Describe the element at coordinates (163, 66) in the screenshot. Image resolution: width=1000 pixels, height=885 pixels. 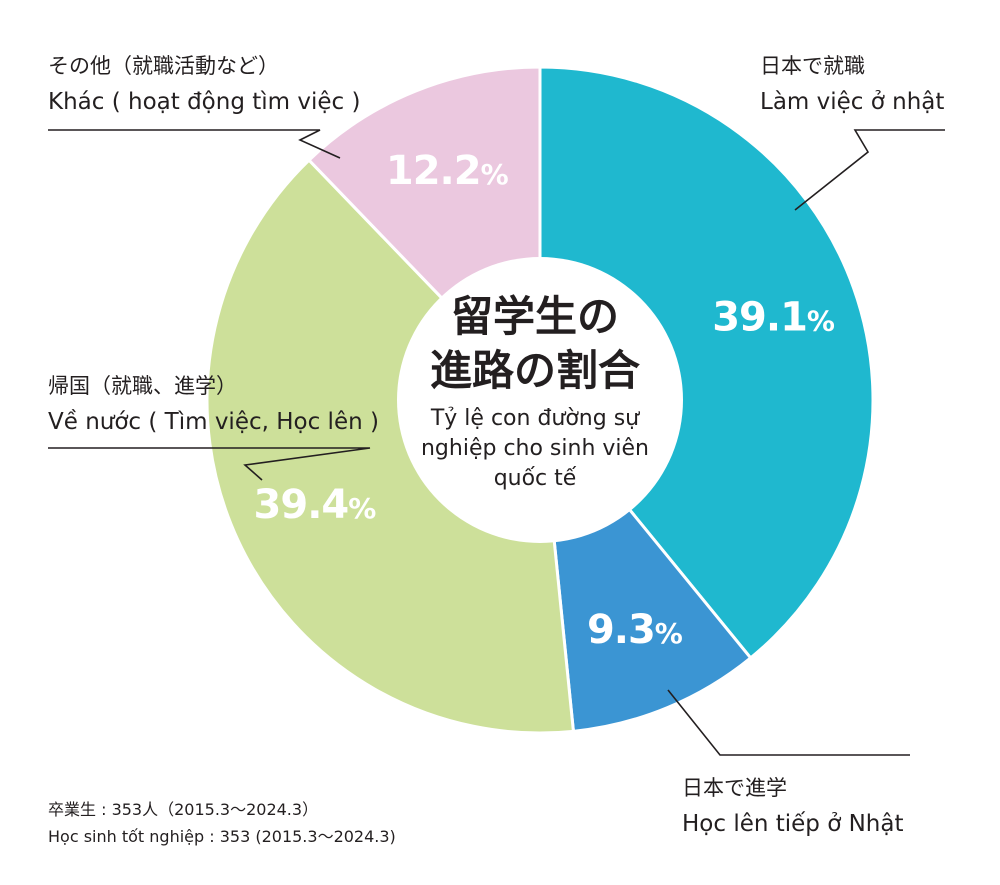
I see `label-others-ja: その他（就職活動など）` at that location.